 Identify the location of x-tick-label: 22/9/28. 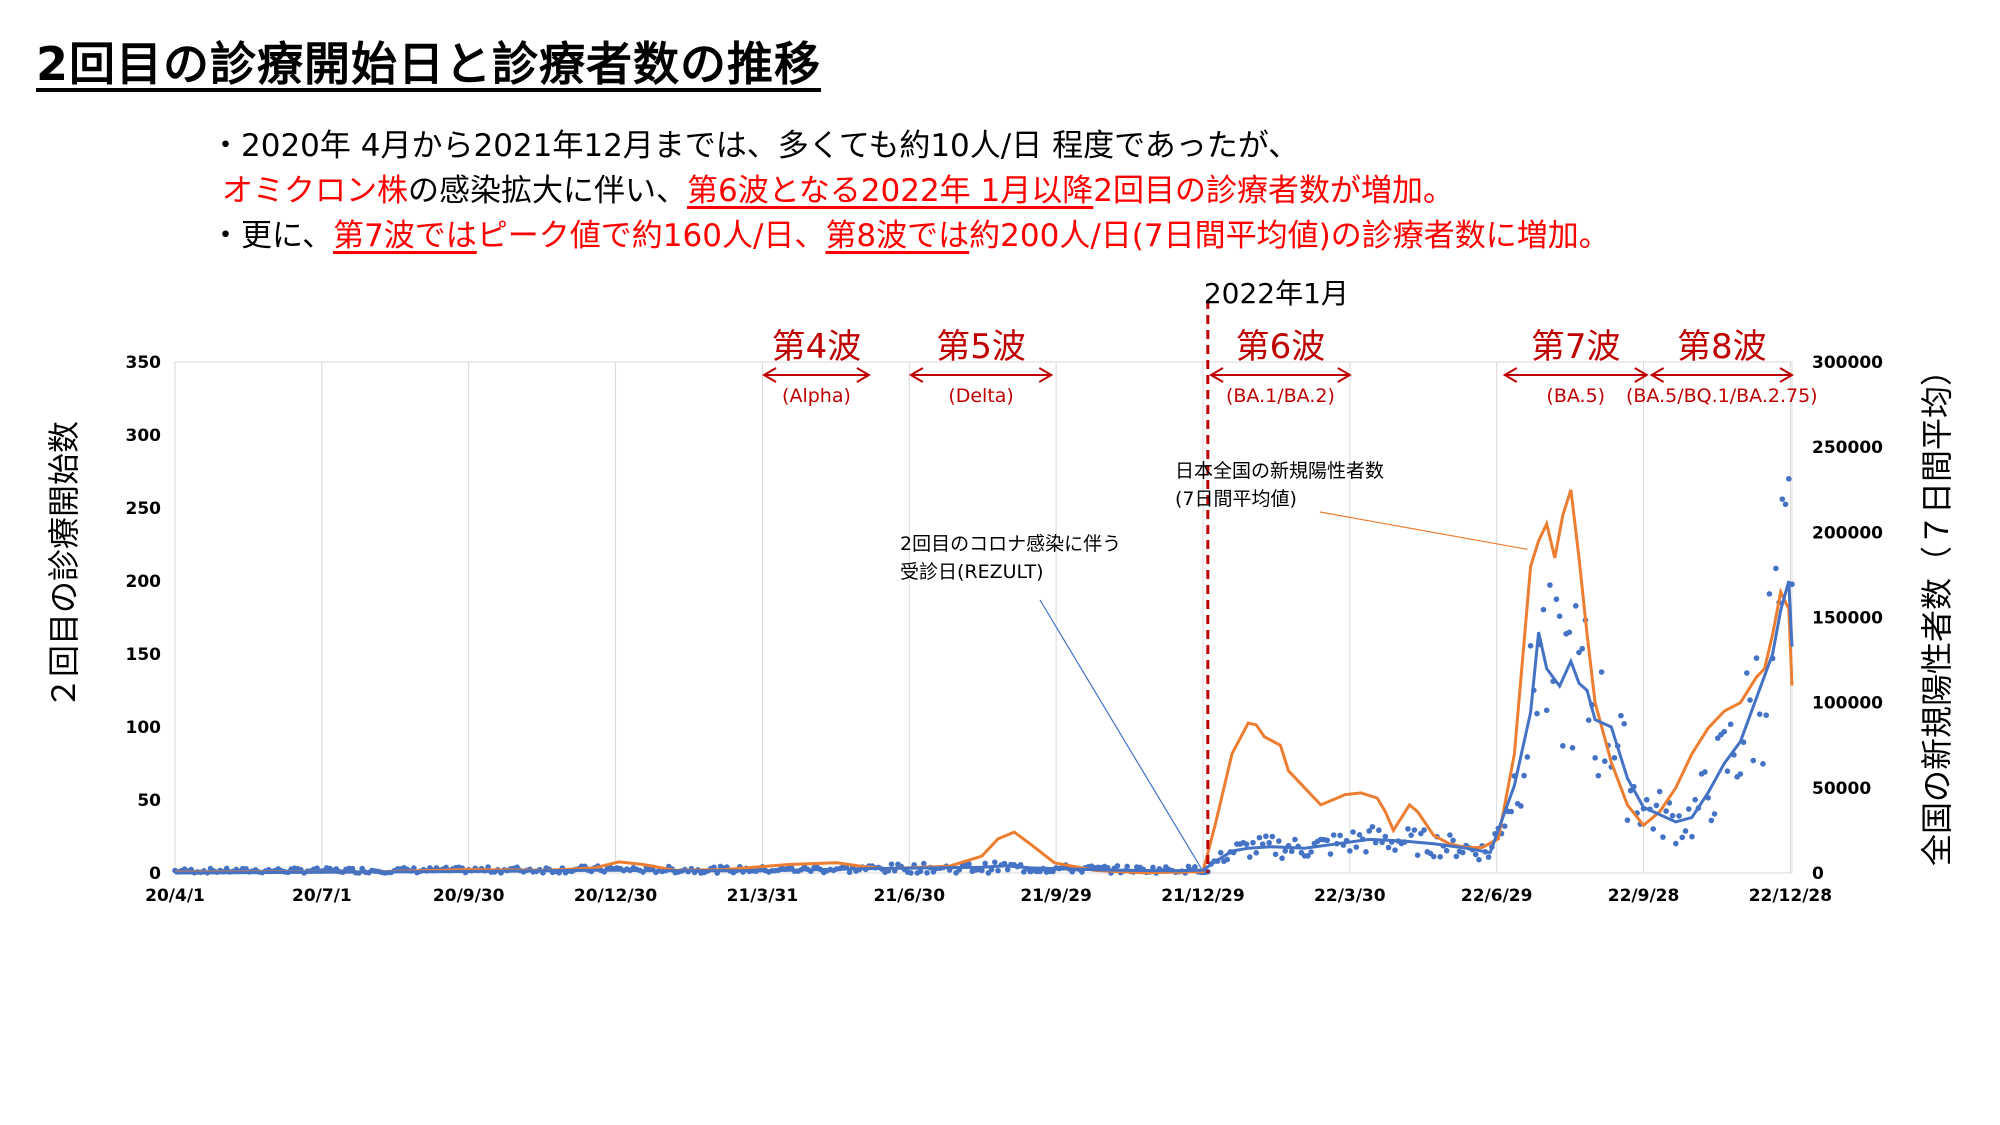
(1644, 896).